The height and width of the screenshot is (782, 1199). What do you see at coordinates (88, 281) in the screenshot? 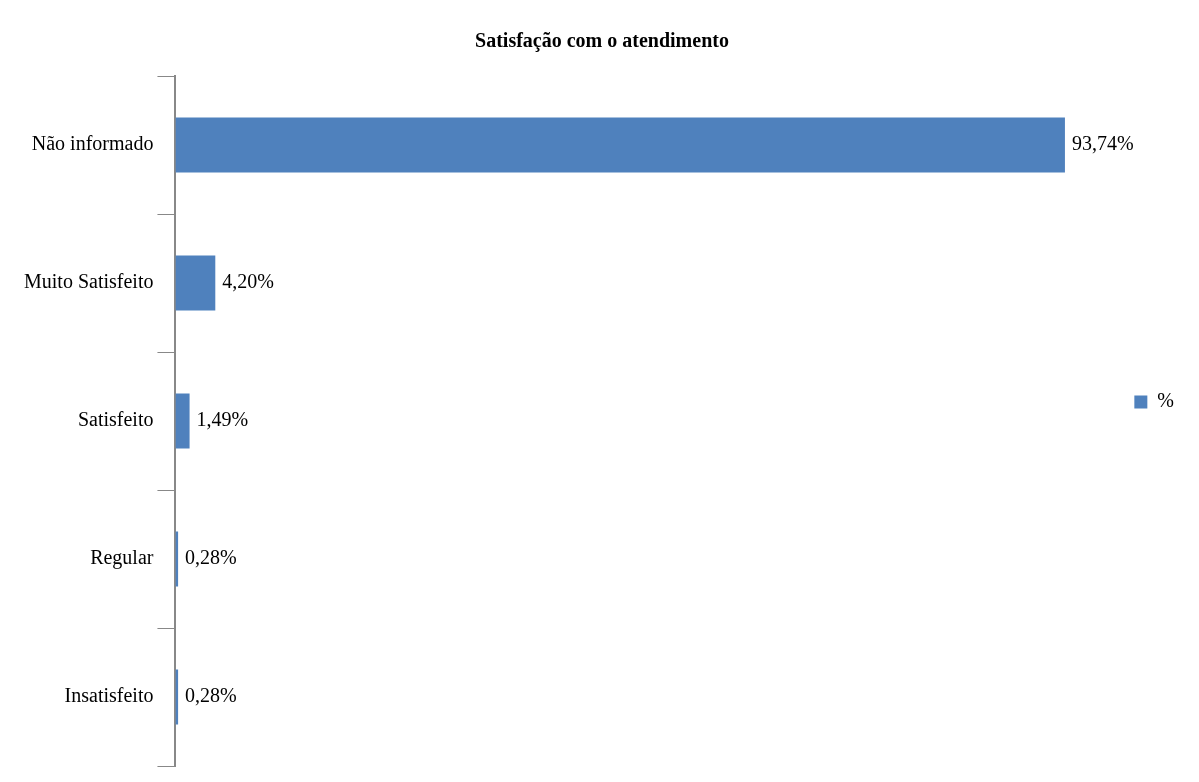
I see `y-tick-label: Muito Satisfeito` at bounding box center [88, 281].